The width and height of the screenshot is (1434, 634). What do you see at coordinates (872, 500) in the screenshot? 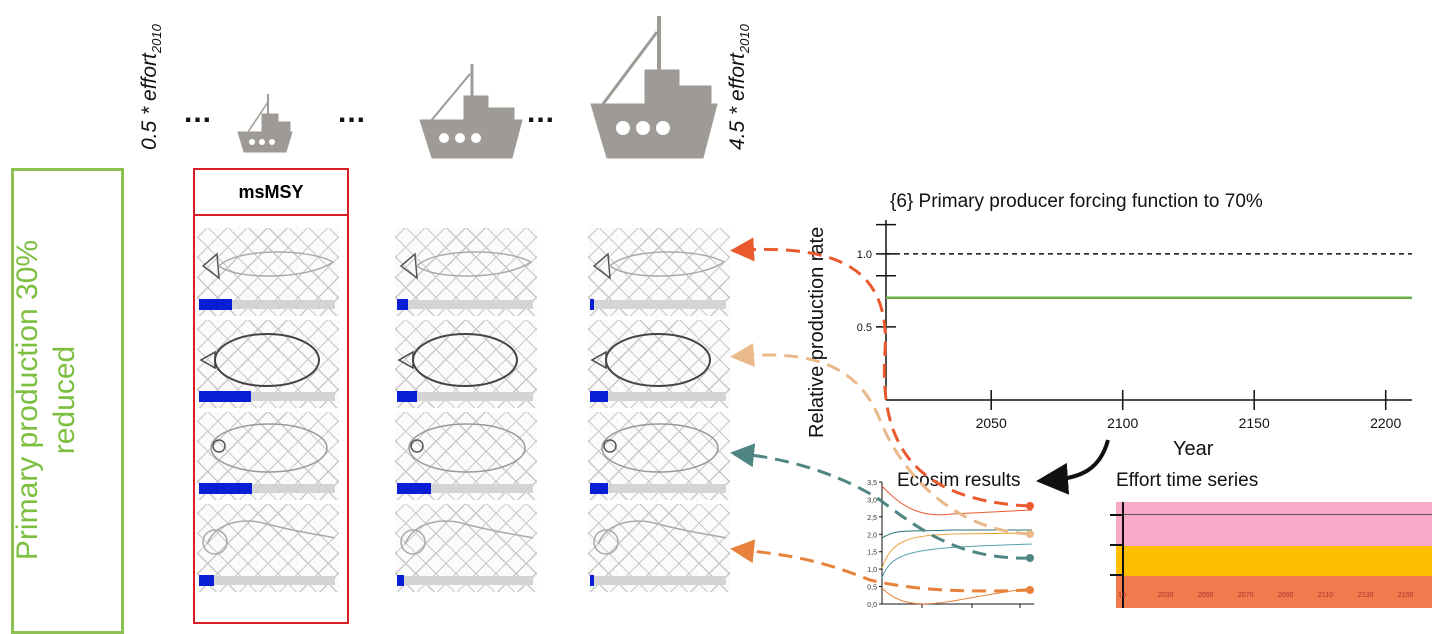
I see `ecosim-tick-label: 3,0` at bounding box center [872, 500].